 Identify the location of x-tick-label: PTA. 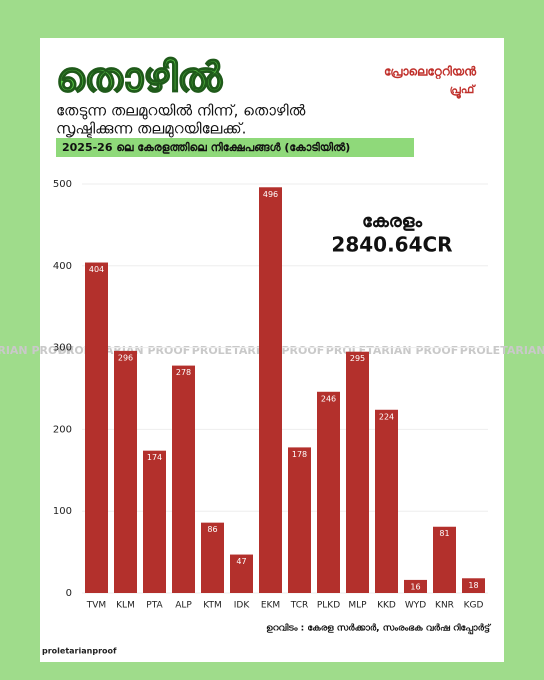
(154, 606).